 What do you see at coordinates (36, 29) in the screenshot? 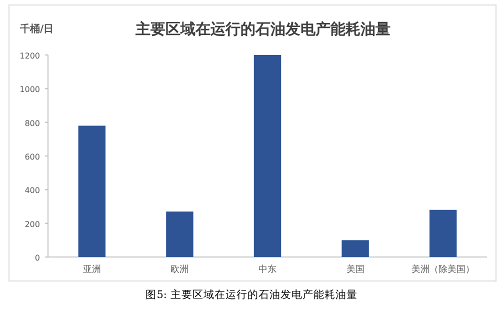
I see `y-axis-title: 千桶/日` at bounding box center [36, 29].